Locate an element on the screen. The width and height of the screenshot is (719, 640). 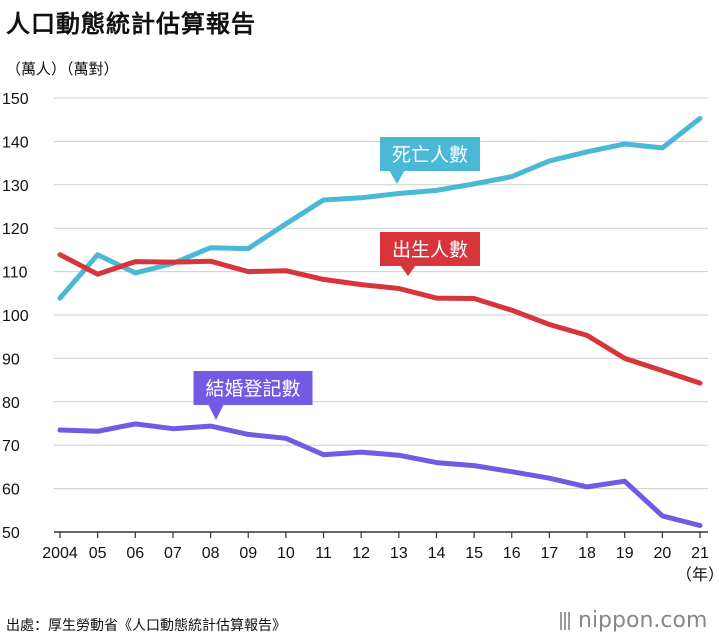
x-axis-unit-label: （年） is located at coordinates (697, 575).